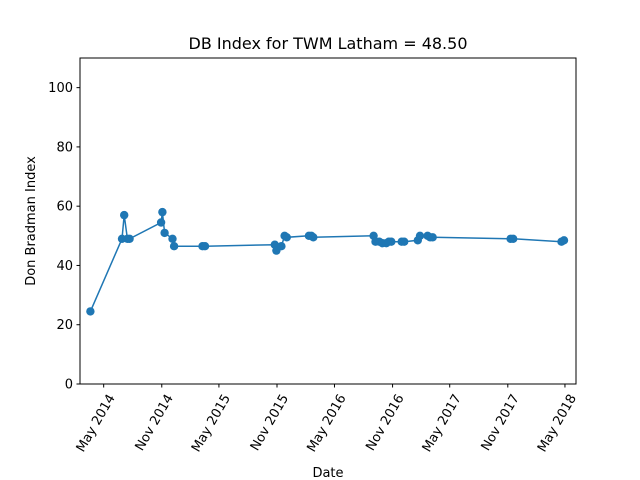 This screenshot has height=480, width=640. I want to click on y-tick-label: 100, so click(60, 88).